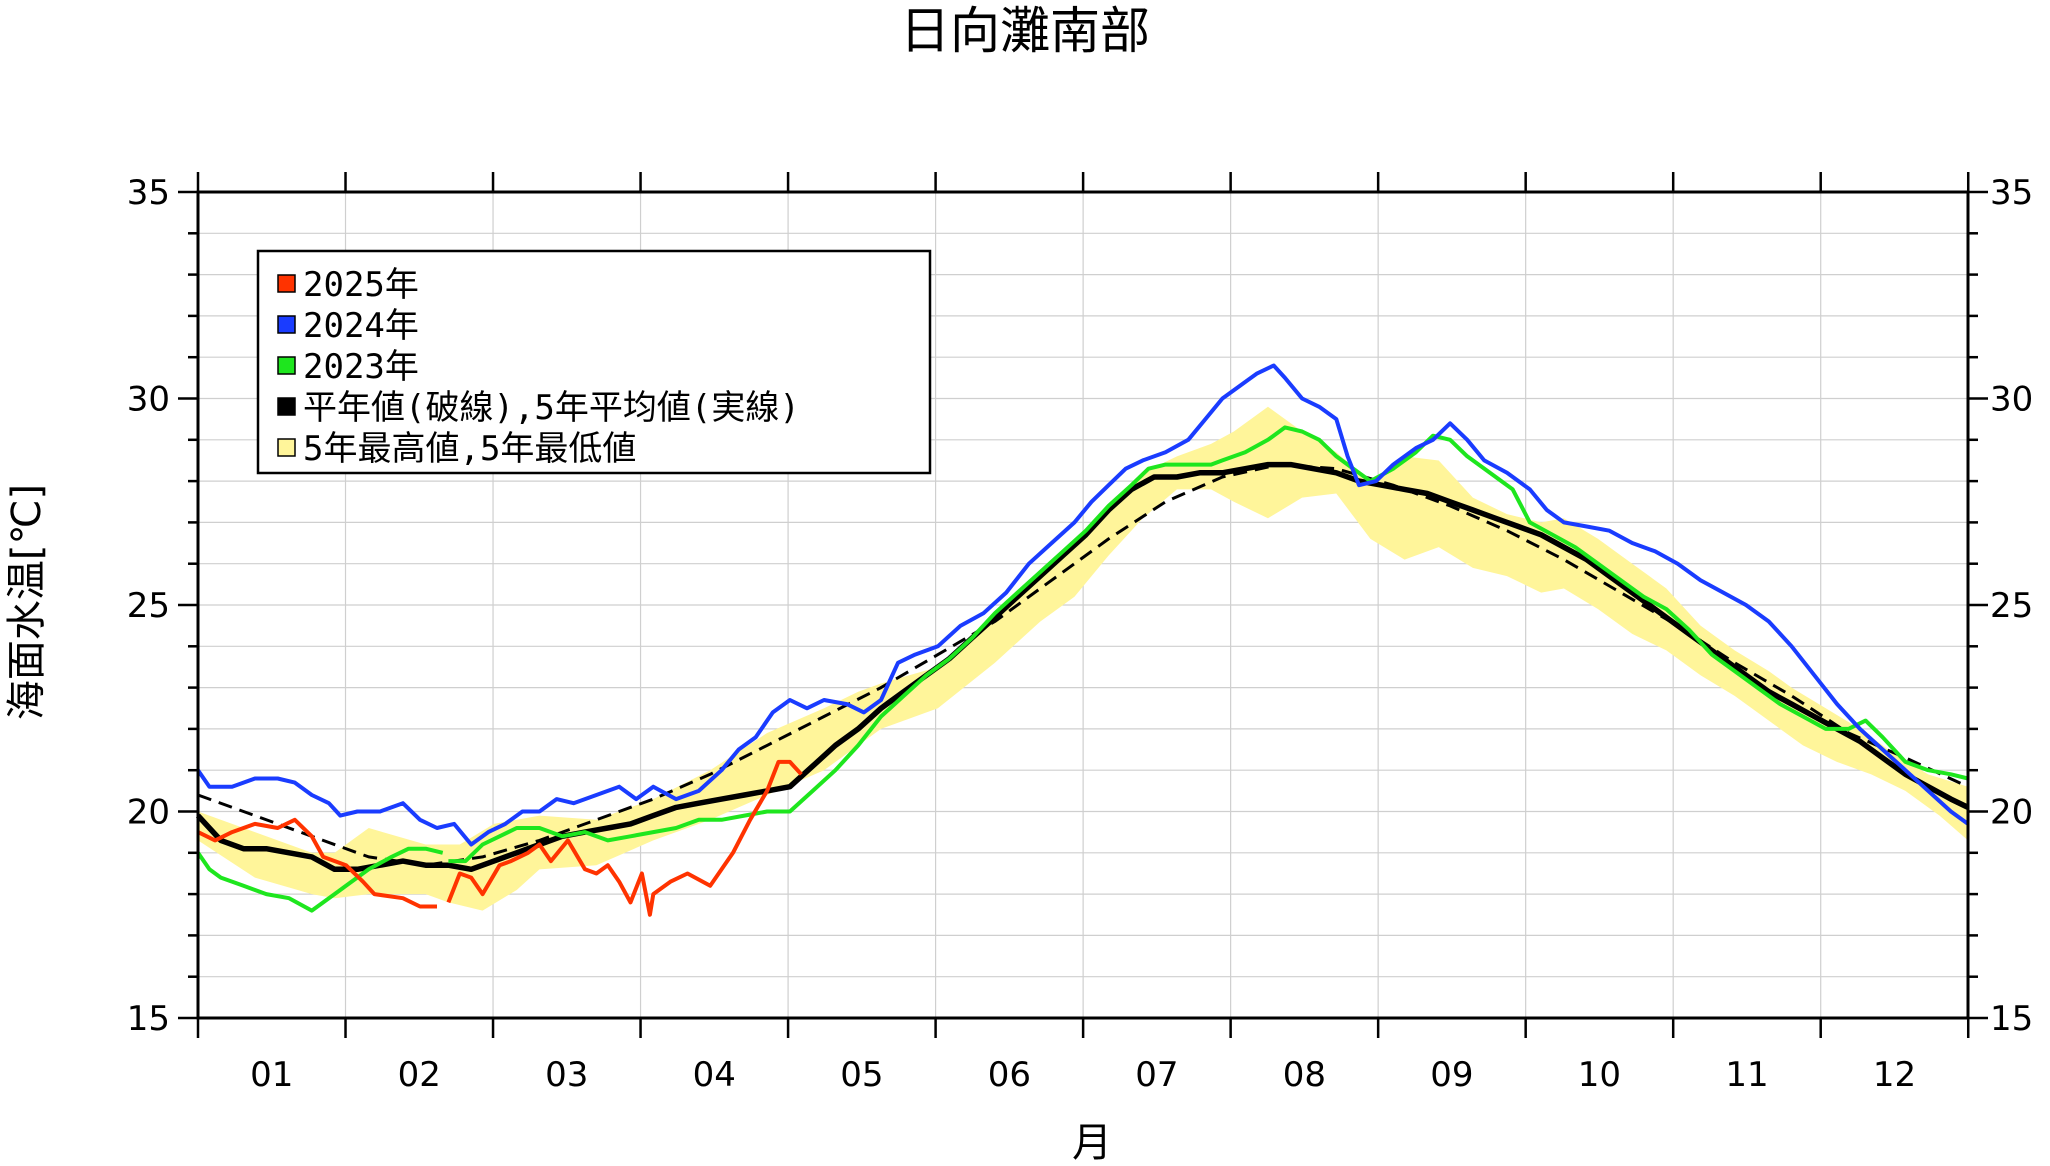  What do you see at coordinates (361, 367) in the screenshot?
I see `legend-label: 2023年` at bounding box center [361, 367].